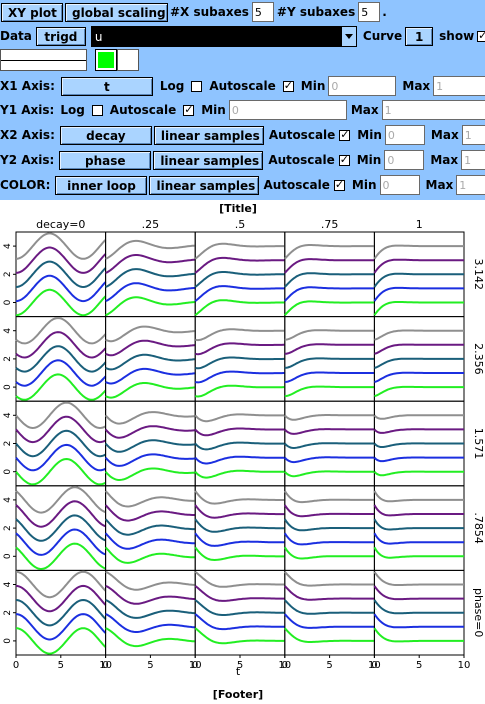 The image size is (485, 704). I want to click on chart-footer: [Footer], so click(238, 694).